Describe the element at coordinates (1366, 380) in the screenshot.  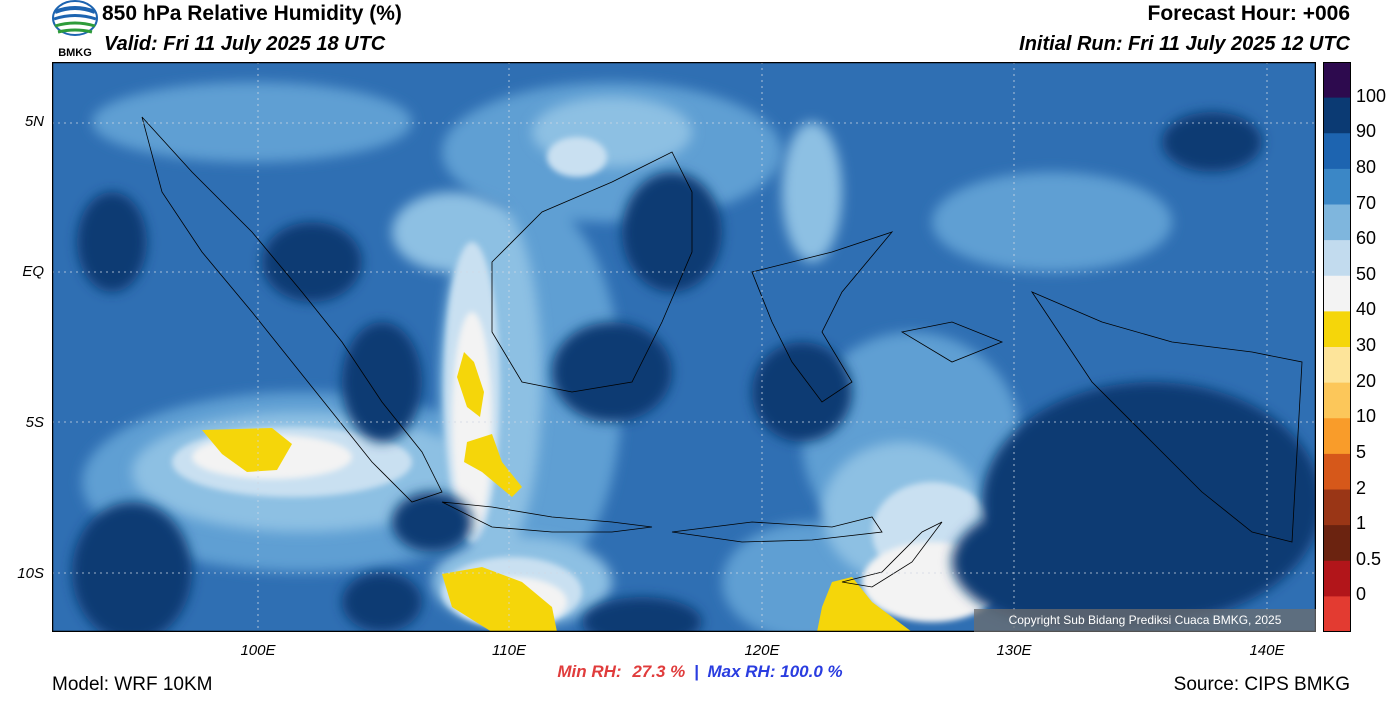
I see `colorbar-label: 20` at that location.